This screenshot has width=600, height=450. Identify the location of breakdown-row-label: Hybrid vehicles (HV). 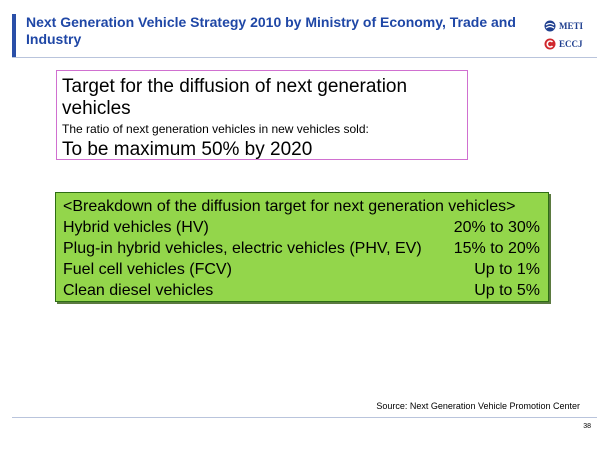
(136, 227).